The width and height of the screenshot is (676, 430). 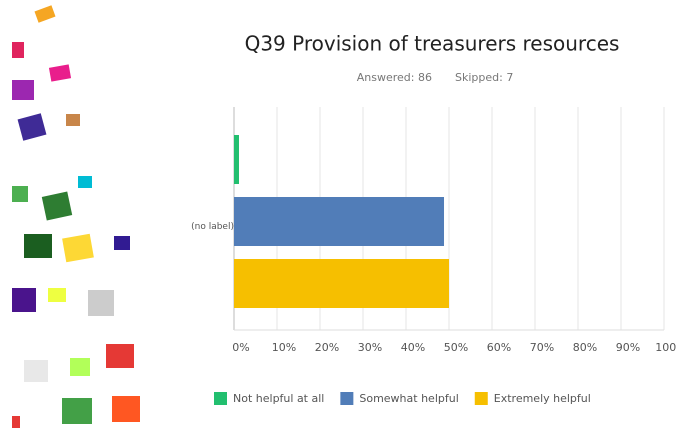 I want to click on x-tick-label: 50%, so click(x=456, y=347).